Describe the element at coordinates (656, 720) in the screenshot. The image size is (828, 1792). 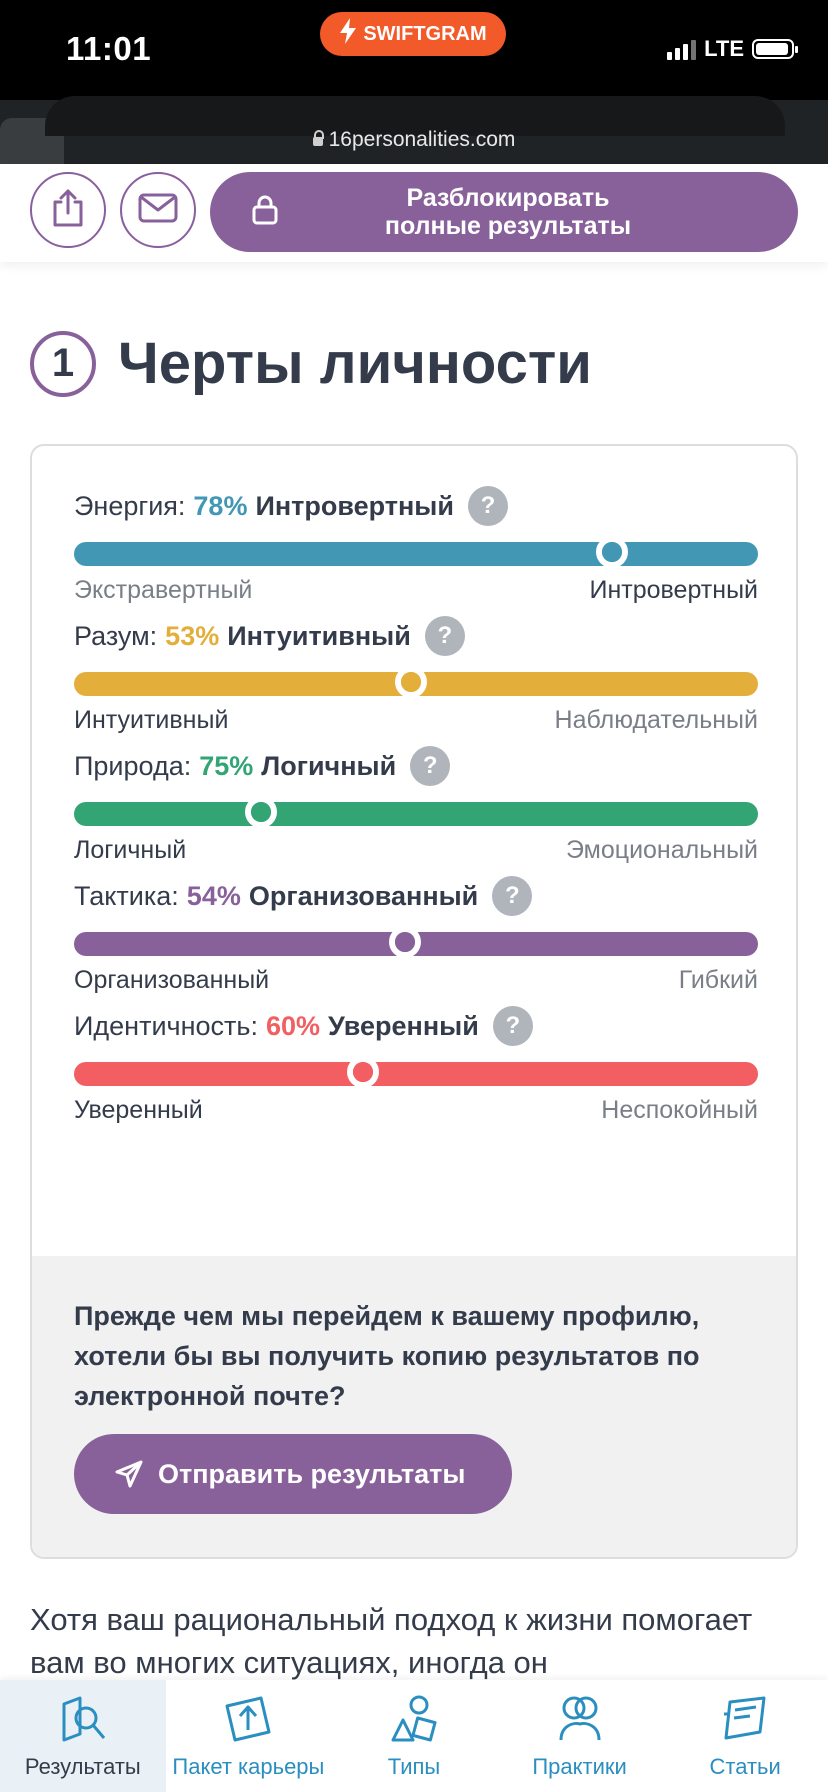
I see `trait-pole-right: Наблюдательный` at that location.